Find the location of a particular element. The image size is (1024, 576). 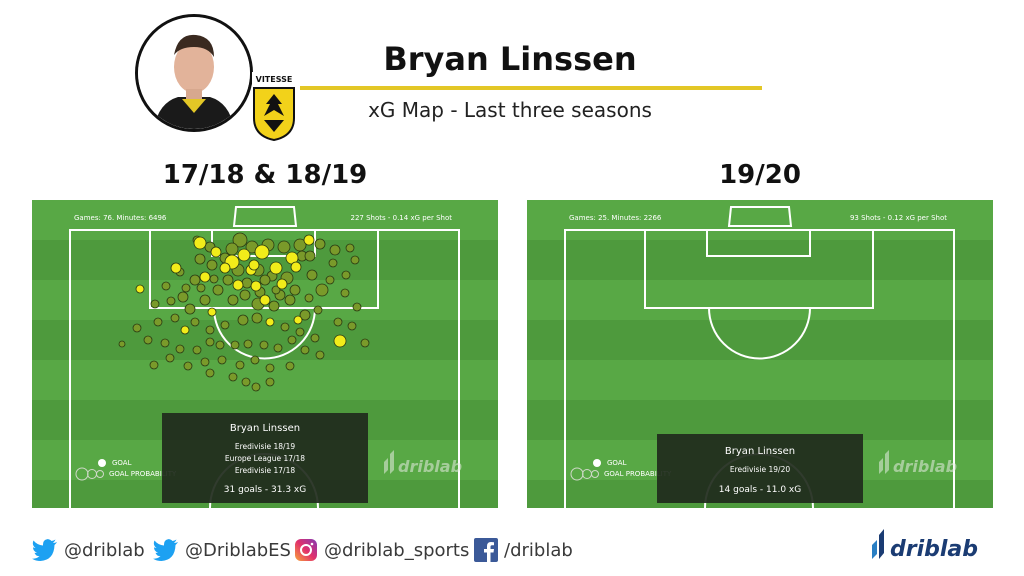

period-label-left: 17/18 & 18/19 is located at coordinates (265, 175).